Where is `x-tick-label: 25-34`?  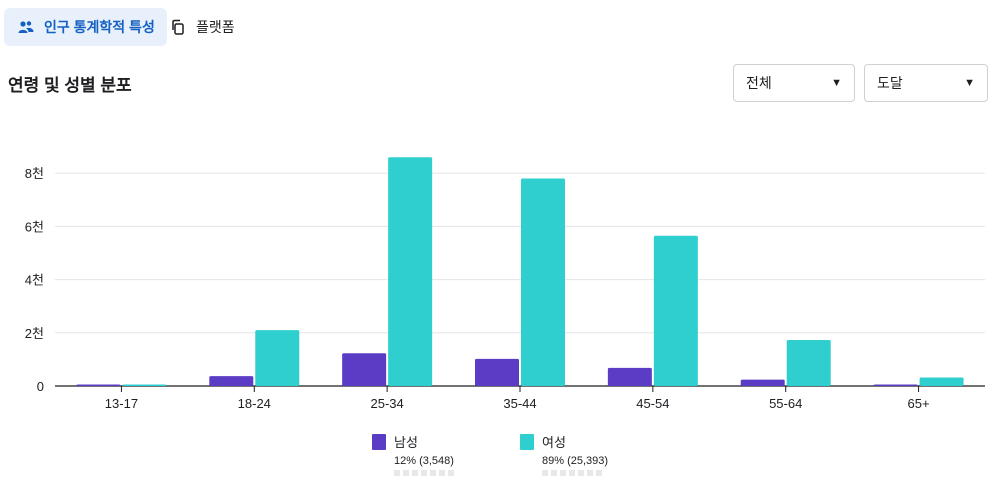
x-tick-label: 25-34 is located at coordinates (387, 403).